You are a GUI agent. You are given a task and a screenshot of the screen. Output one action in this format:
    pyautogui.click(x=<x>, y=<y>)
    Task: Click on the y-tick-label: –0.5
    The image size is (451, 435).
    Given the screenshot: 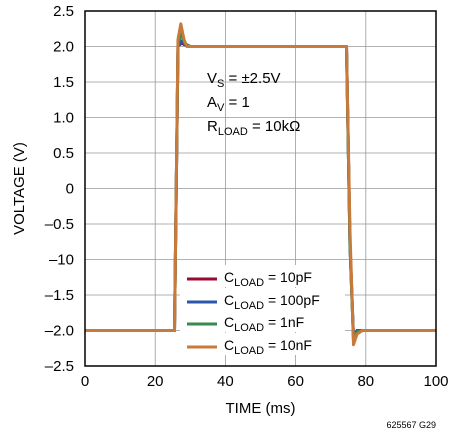 What is the action you would take?
    pyautogui.click(x=59, y=224)
    